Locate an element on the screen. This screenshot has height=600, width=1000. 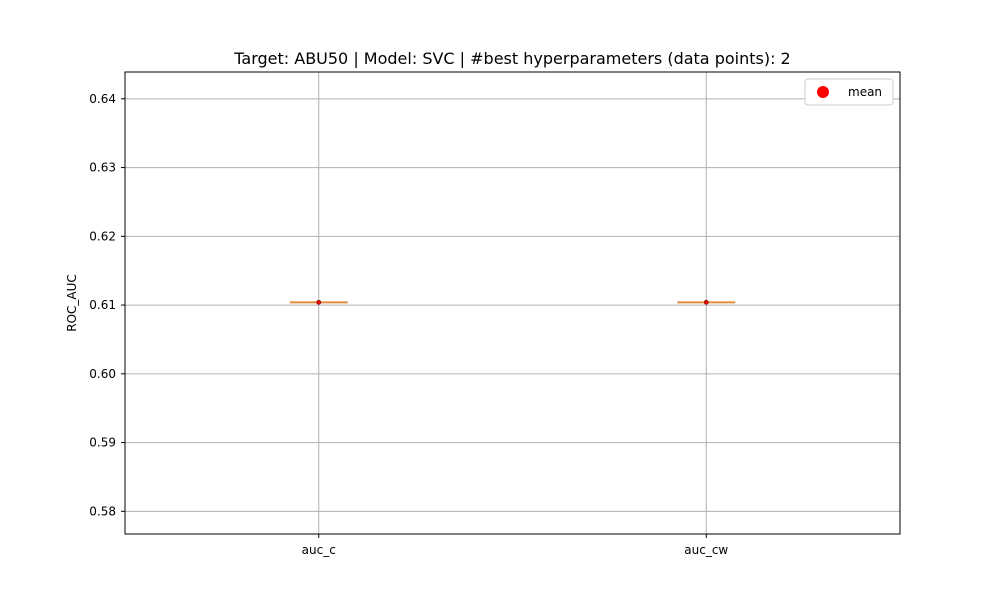
y-tick-label: 0.62 is located at coordinates (102, 236).